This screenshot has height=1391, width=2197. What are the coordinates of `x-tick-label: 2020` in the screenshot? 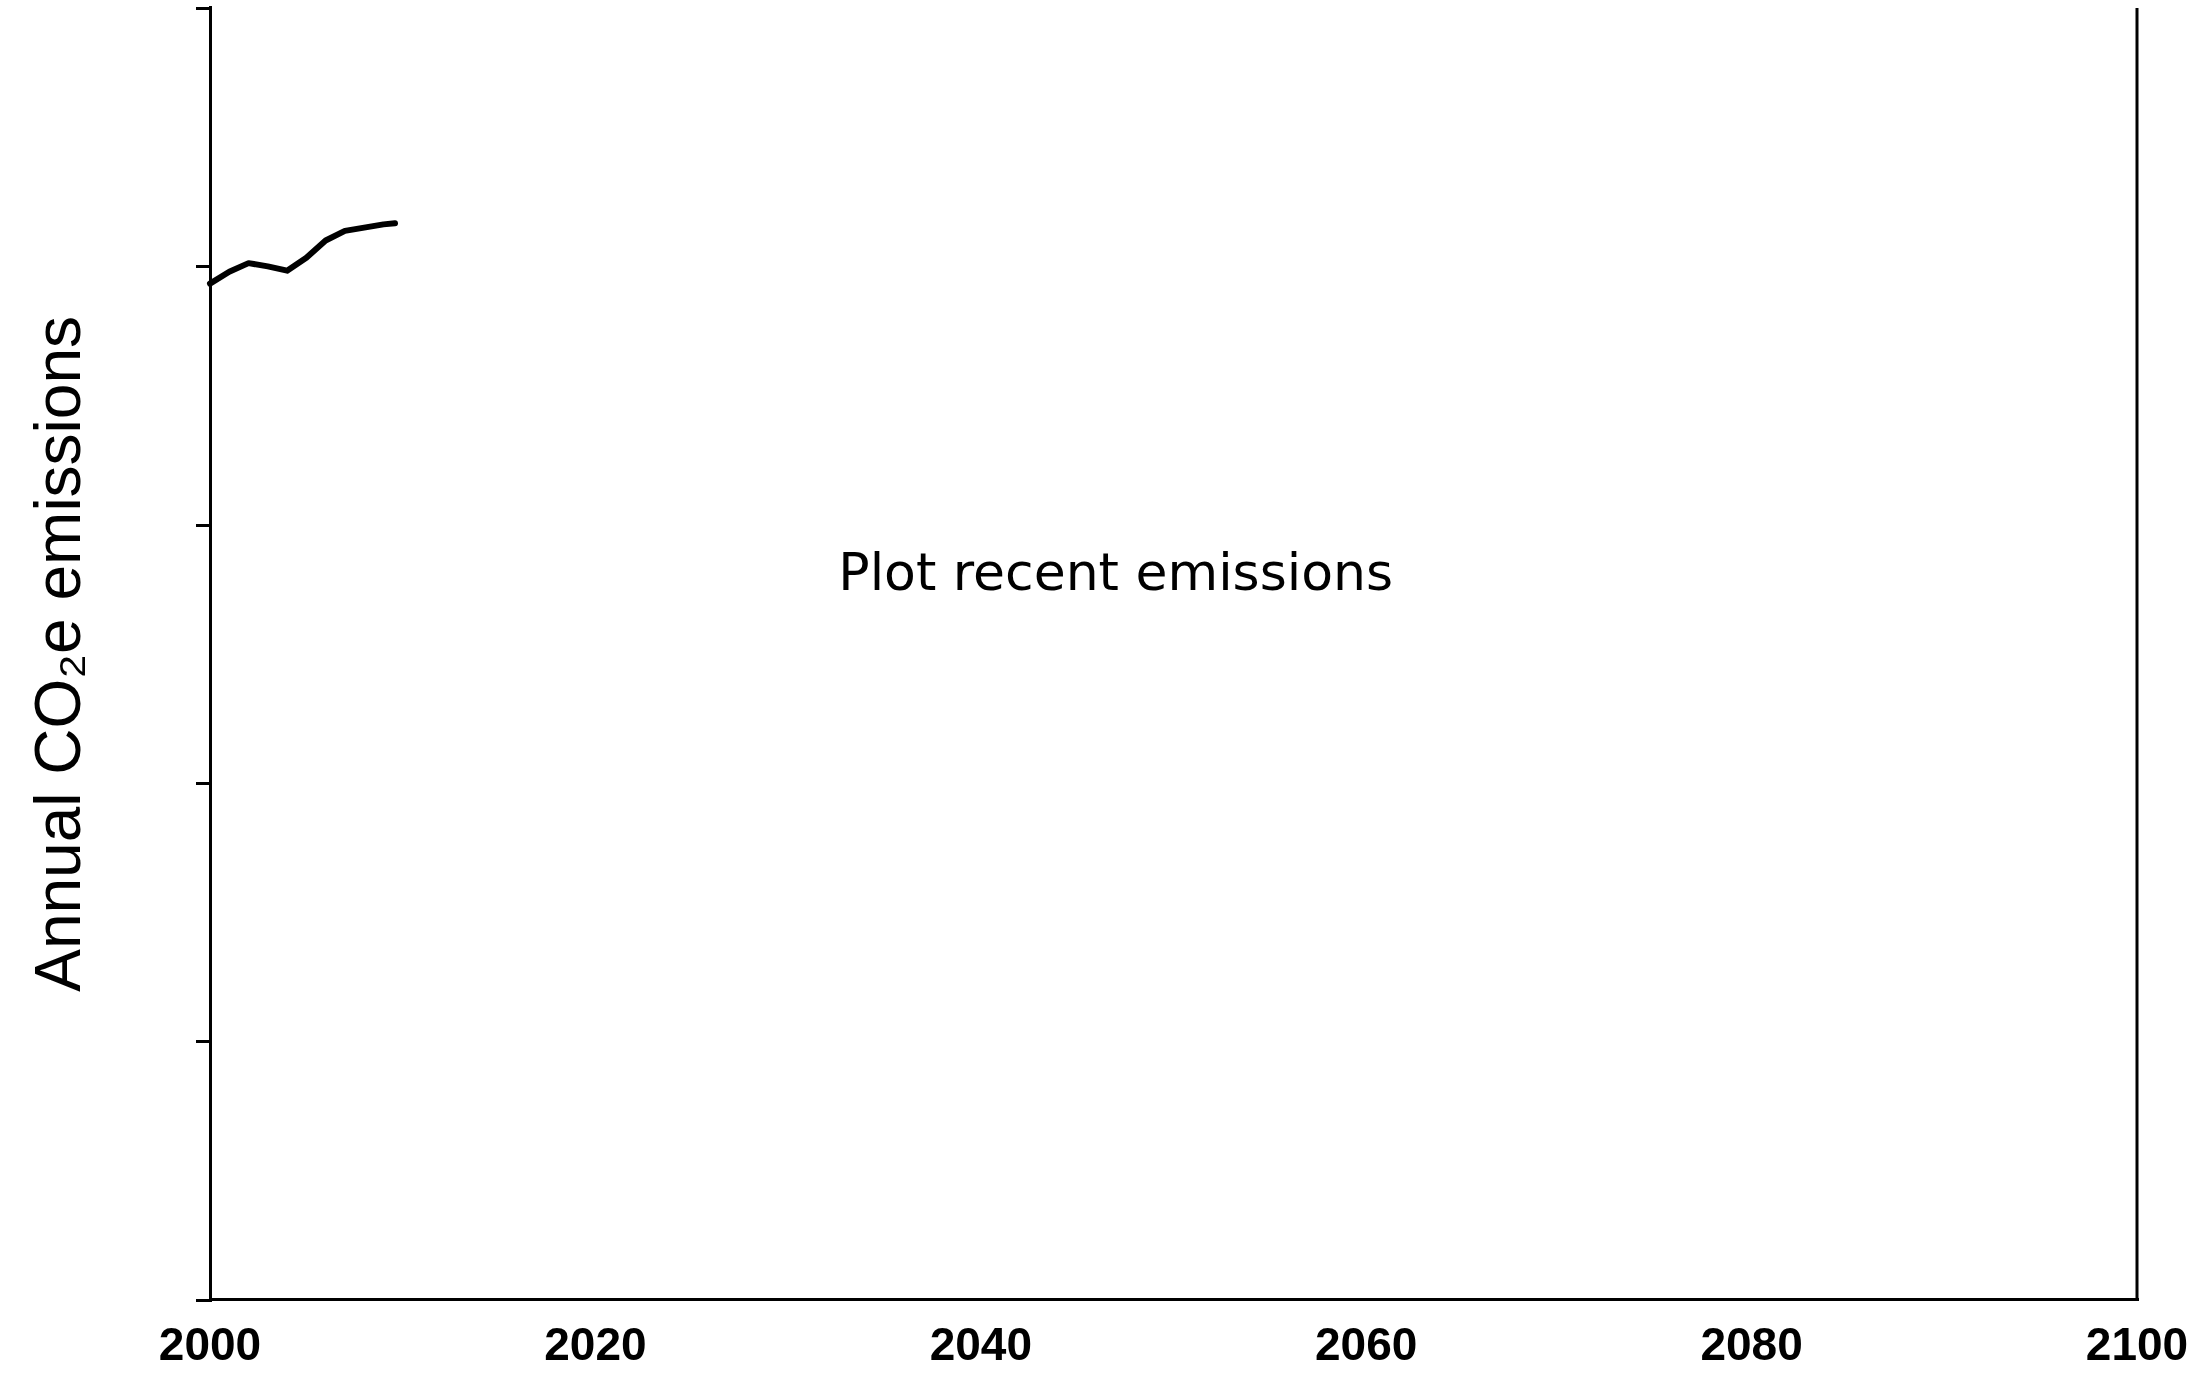 It's located at (595, 1344).